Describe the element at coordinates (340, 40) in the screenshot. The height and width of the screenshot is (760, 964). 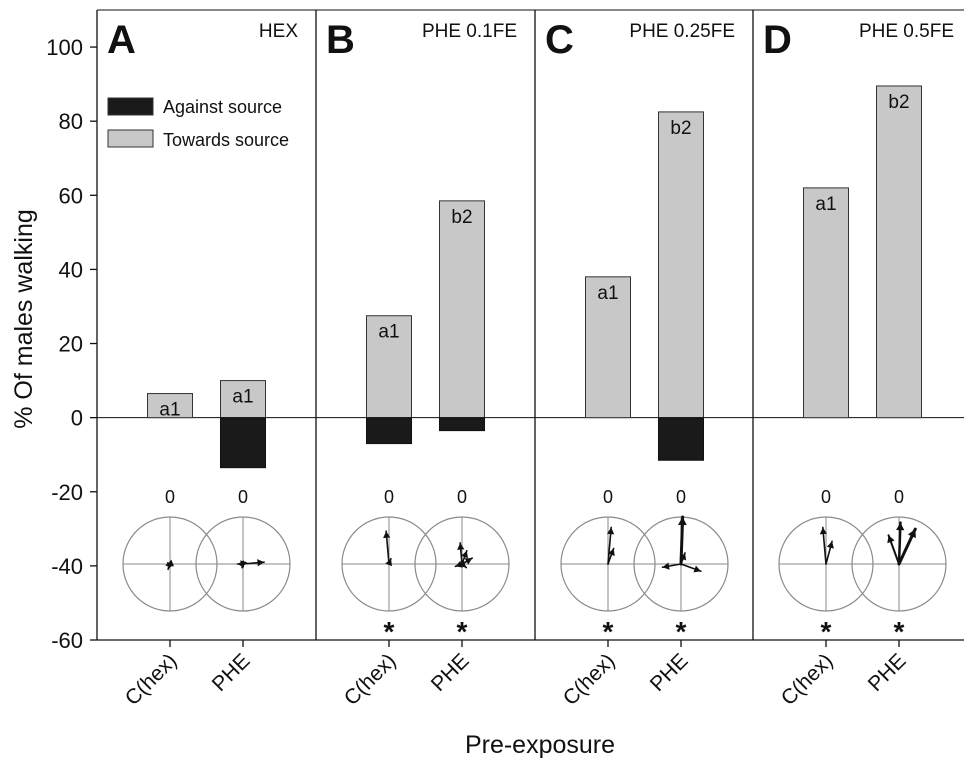
I see `panel-letter: B` at that location.